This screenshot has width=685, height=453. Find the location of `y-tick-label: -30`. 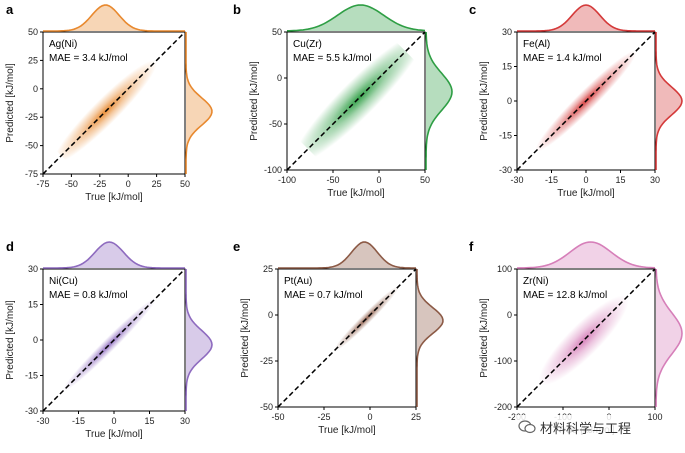

y-tick-label: -30 is located at coordinates (31, 411).